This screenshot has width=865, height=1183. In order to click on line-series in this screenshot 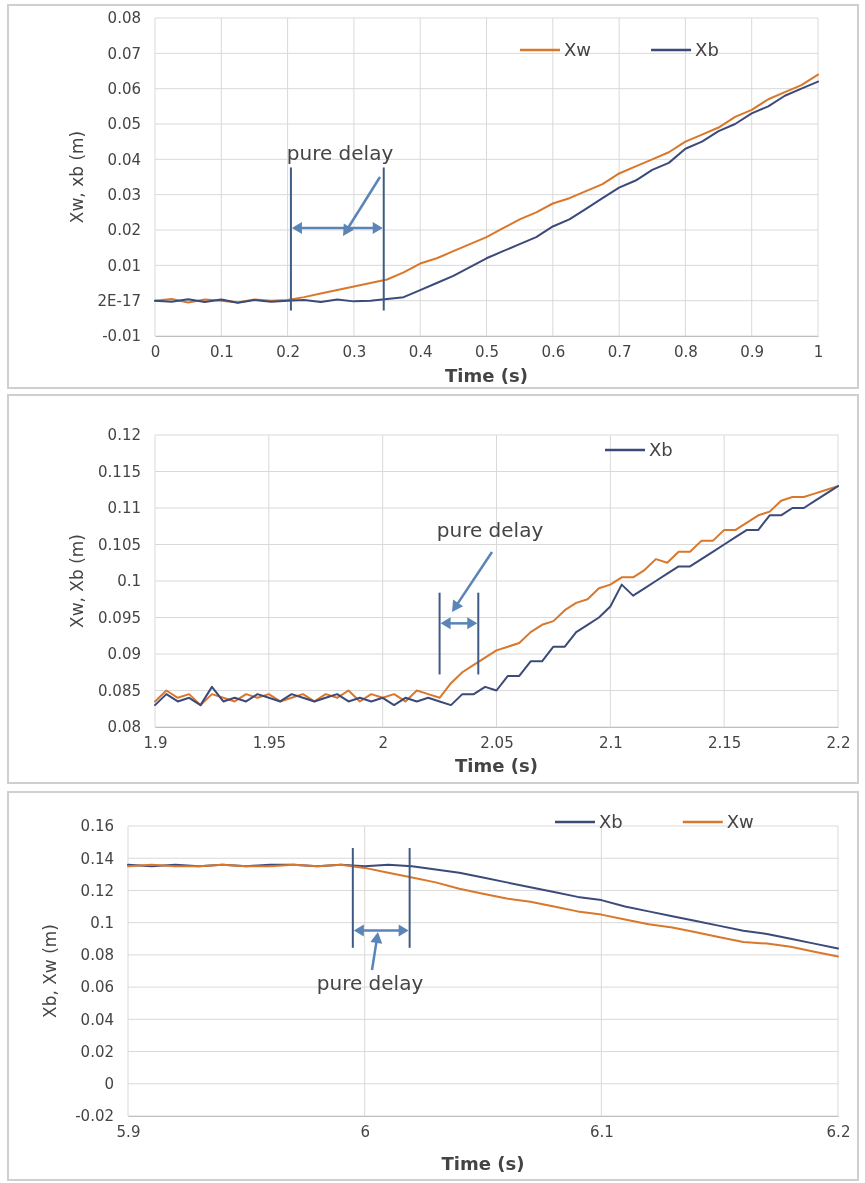, I will do `click(496, 596)`.